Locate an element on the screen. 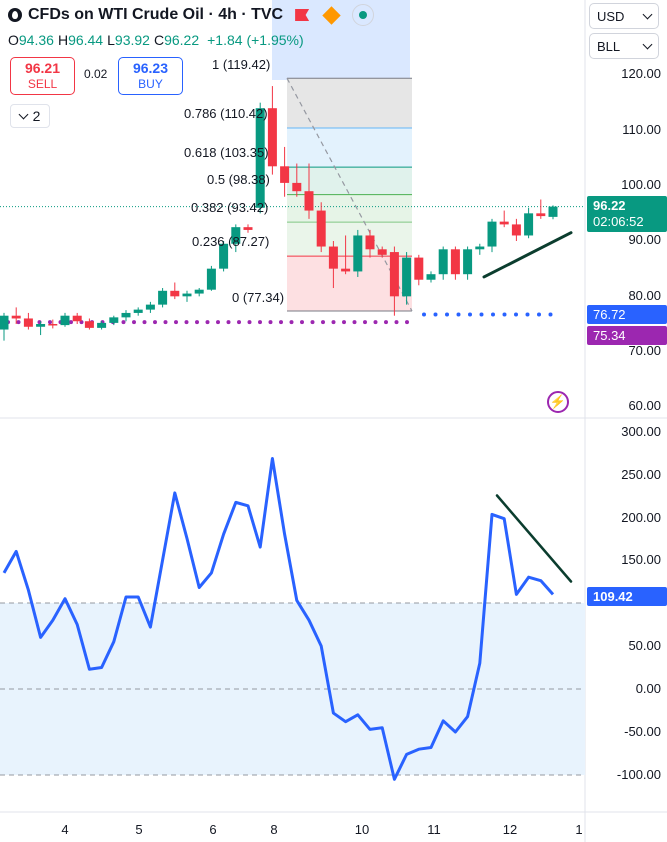 This screenshot has width=667, height=842. time-axis-label: 6 is located at coordinates (213, 829).